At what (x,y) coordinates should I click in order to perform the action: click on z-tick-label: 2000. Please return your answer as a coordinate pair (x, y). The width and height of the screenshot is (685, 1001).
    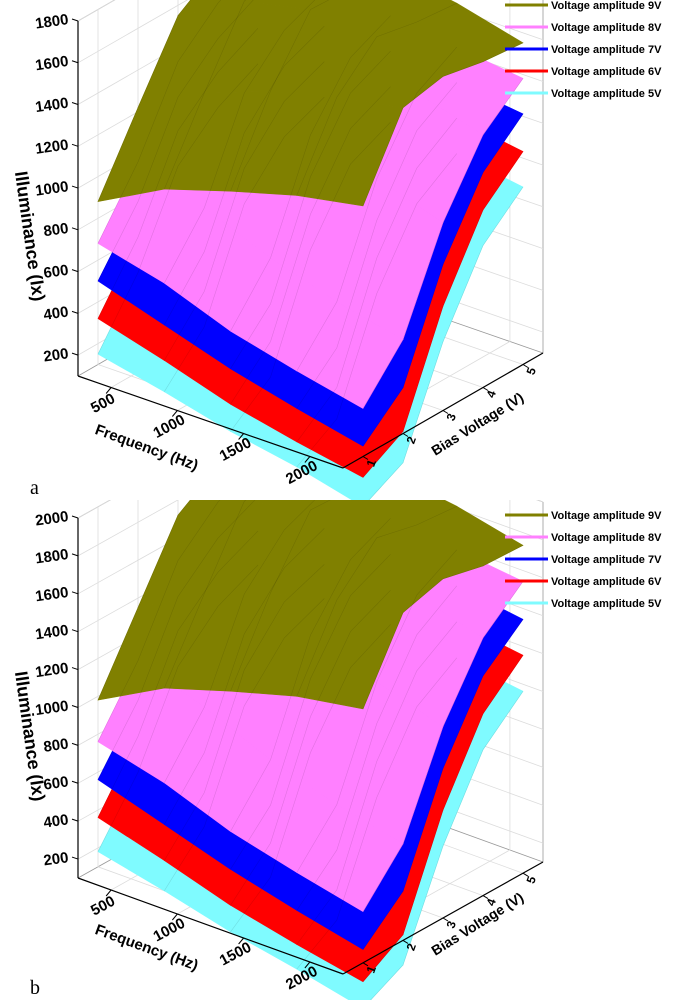
    Looking at the image, I should click on (51, 518).